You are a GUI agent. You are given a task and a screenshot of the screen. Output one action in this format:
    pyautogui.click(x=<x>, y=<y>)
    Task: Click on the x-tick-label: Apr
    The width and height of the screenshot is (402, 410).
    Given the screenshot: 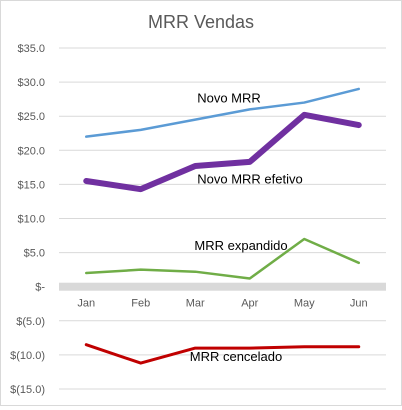 What is the action you would take?
    pyautogui.click(x=249, y=304)
    